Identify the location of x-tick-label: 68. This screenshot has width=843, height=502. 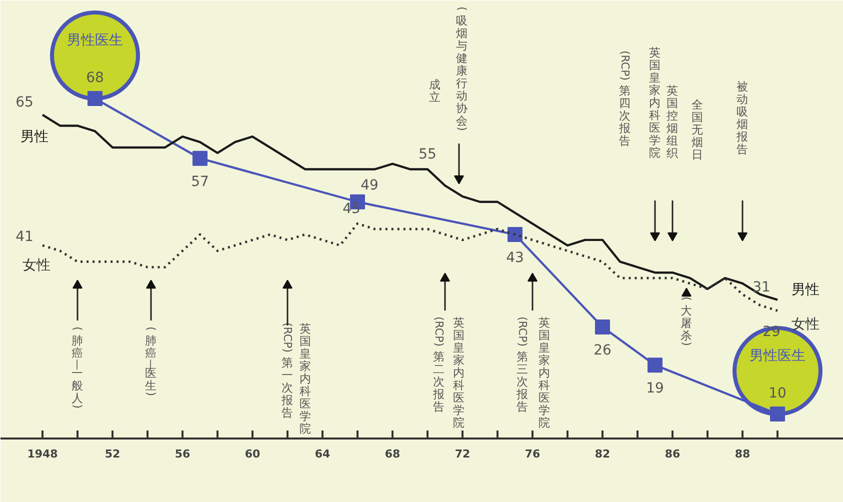
(392, 454).